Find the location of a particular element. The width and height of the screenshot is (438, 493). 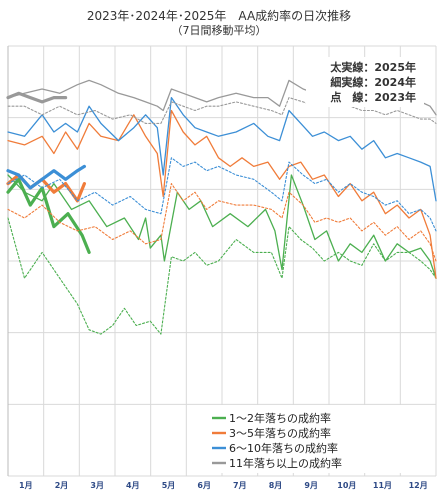

month-label: 5月 is located at coordinates (169, 485).